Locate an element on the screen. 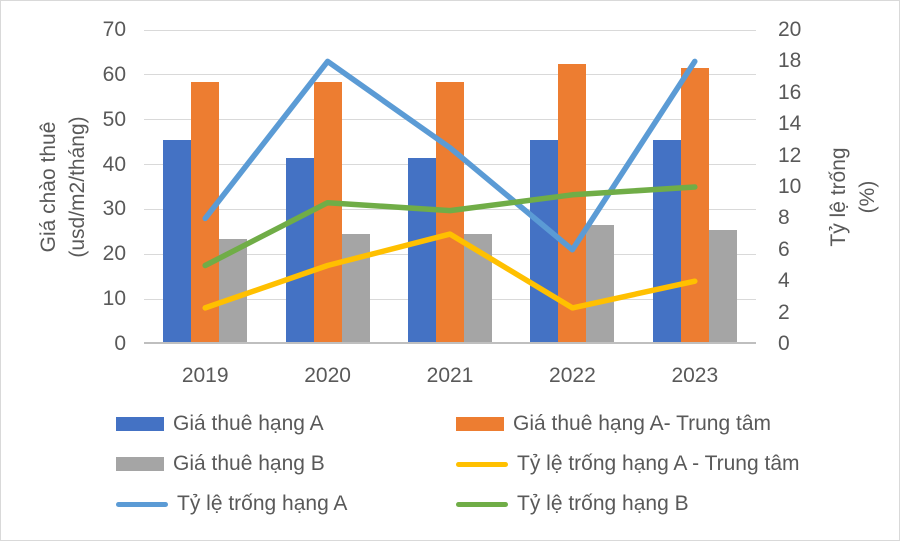 The image size is (900, 541). category-label: 2019 is located at coordinates (205, 375).